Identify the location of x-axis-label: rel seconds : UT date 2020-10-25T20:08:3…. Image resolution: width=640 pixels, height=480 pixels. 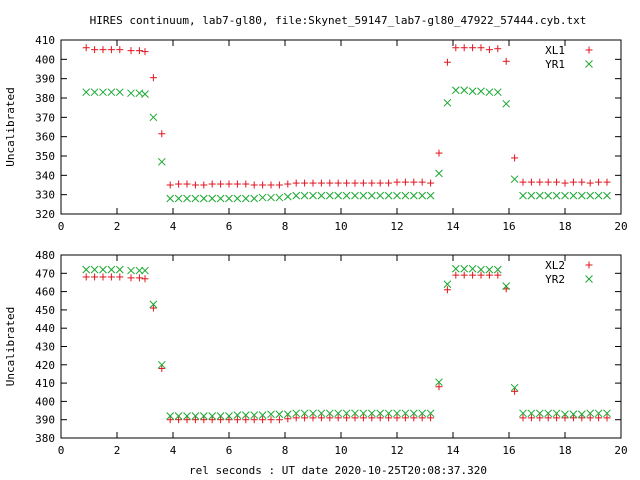
(338, 470).